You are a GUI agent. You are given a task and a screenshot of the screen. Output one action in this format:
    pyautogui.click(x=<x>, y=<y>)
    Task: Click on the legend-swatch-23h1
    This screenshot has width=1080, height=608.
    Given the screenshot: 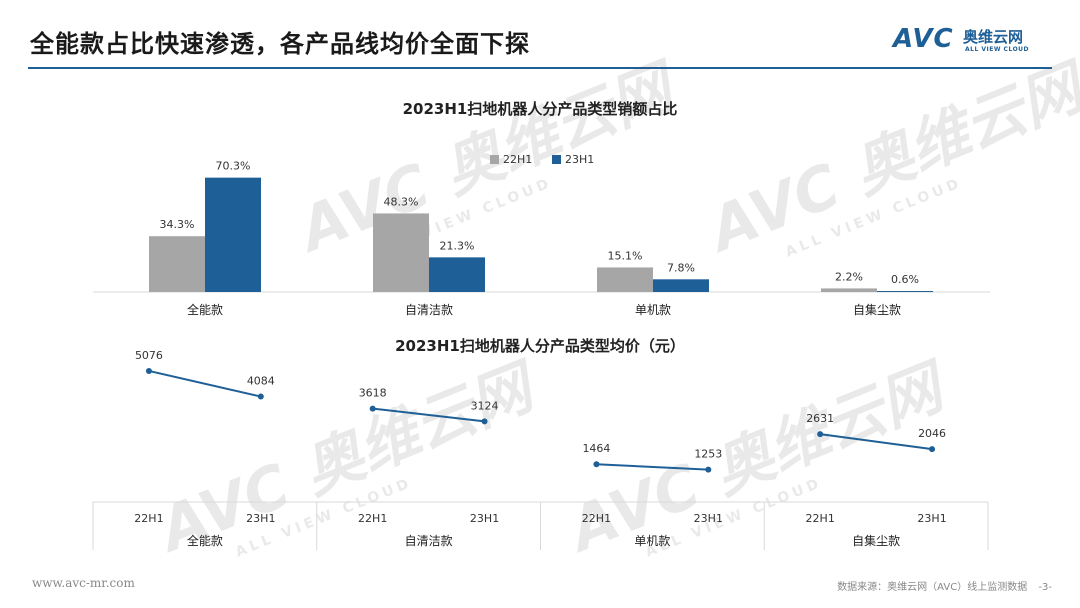 What is the action you would take?
    pyautogui.click(x=556, y=159)
    